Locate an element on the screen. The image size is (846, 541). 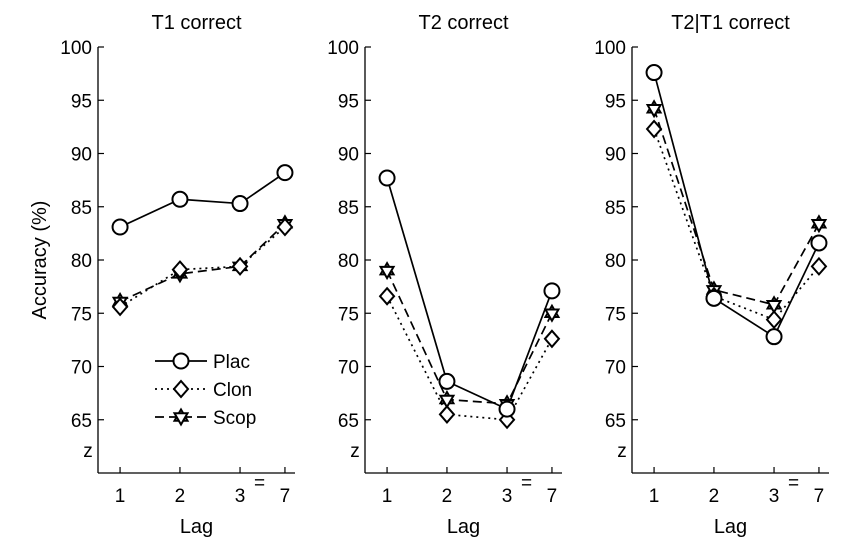
legend: Plac Clon Scop is located at coordinates (205, 390).